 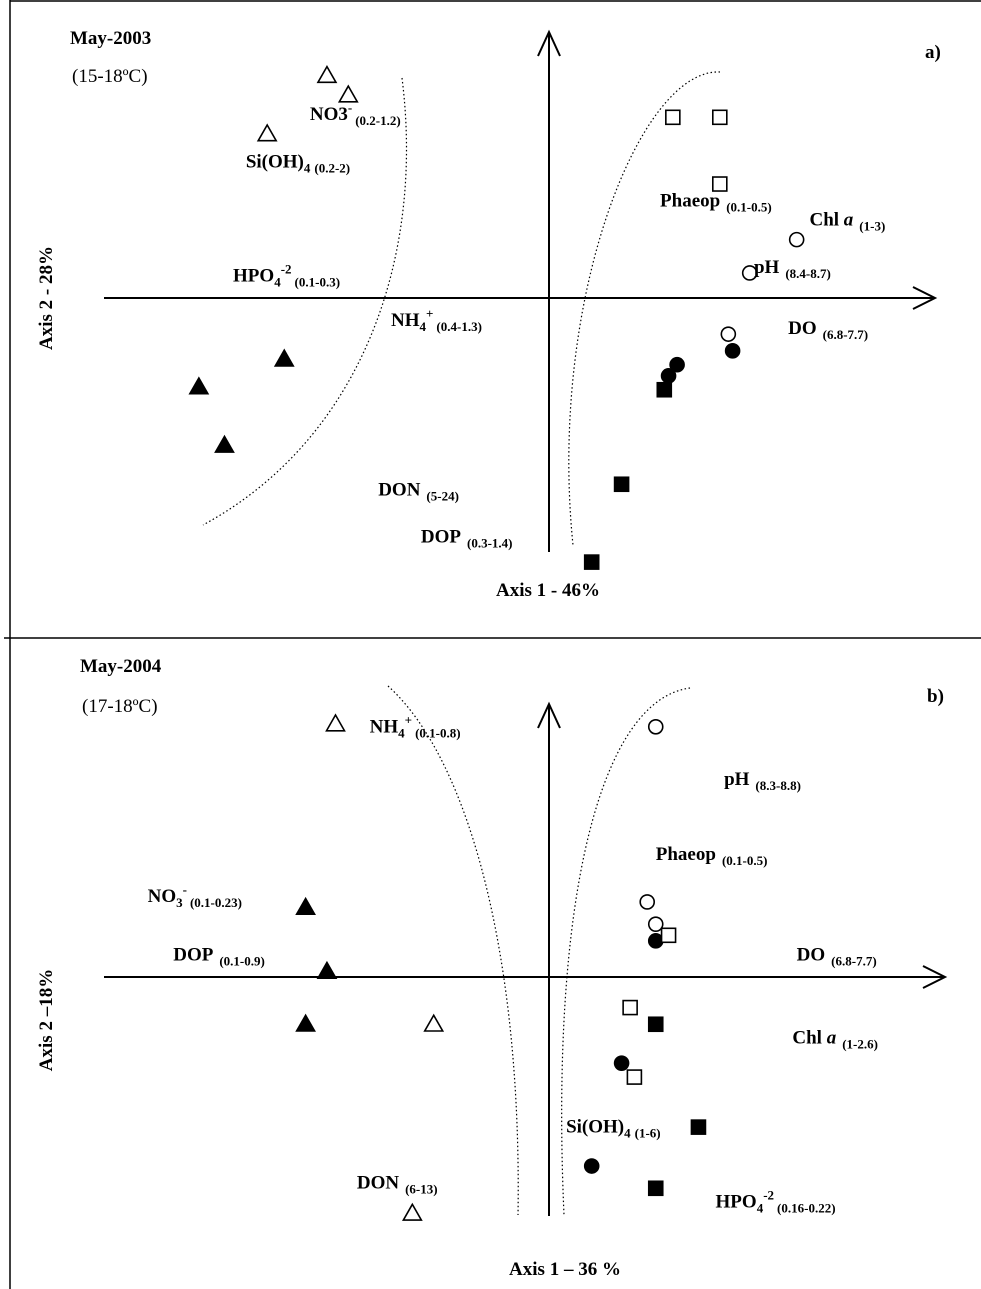 I want to click on variable-label-8: Chl a (1-3), so click(x=847, y=222).